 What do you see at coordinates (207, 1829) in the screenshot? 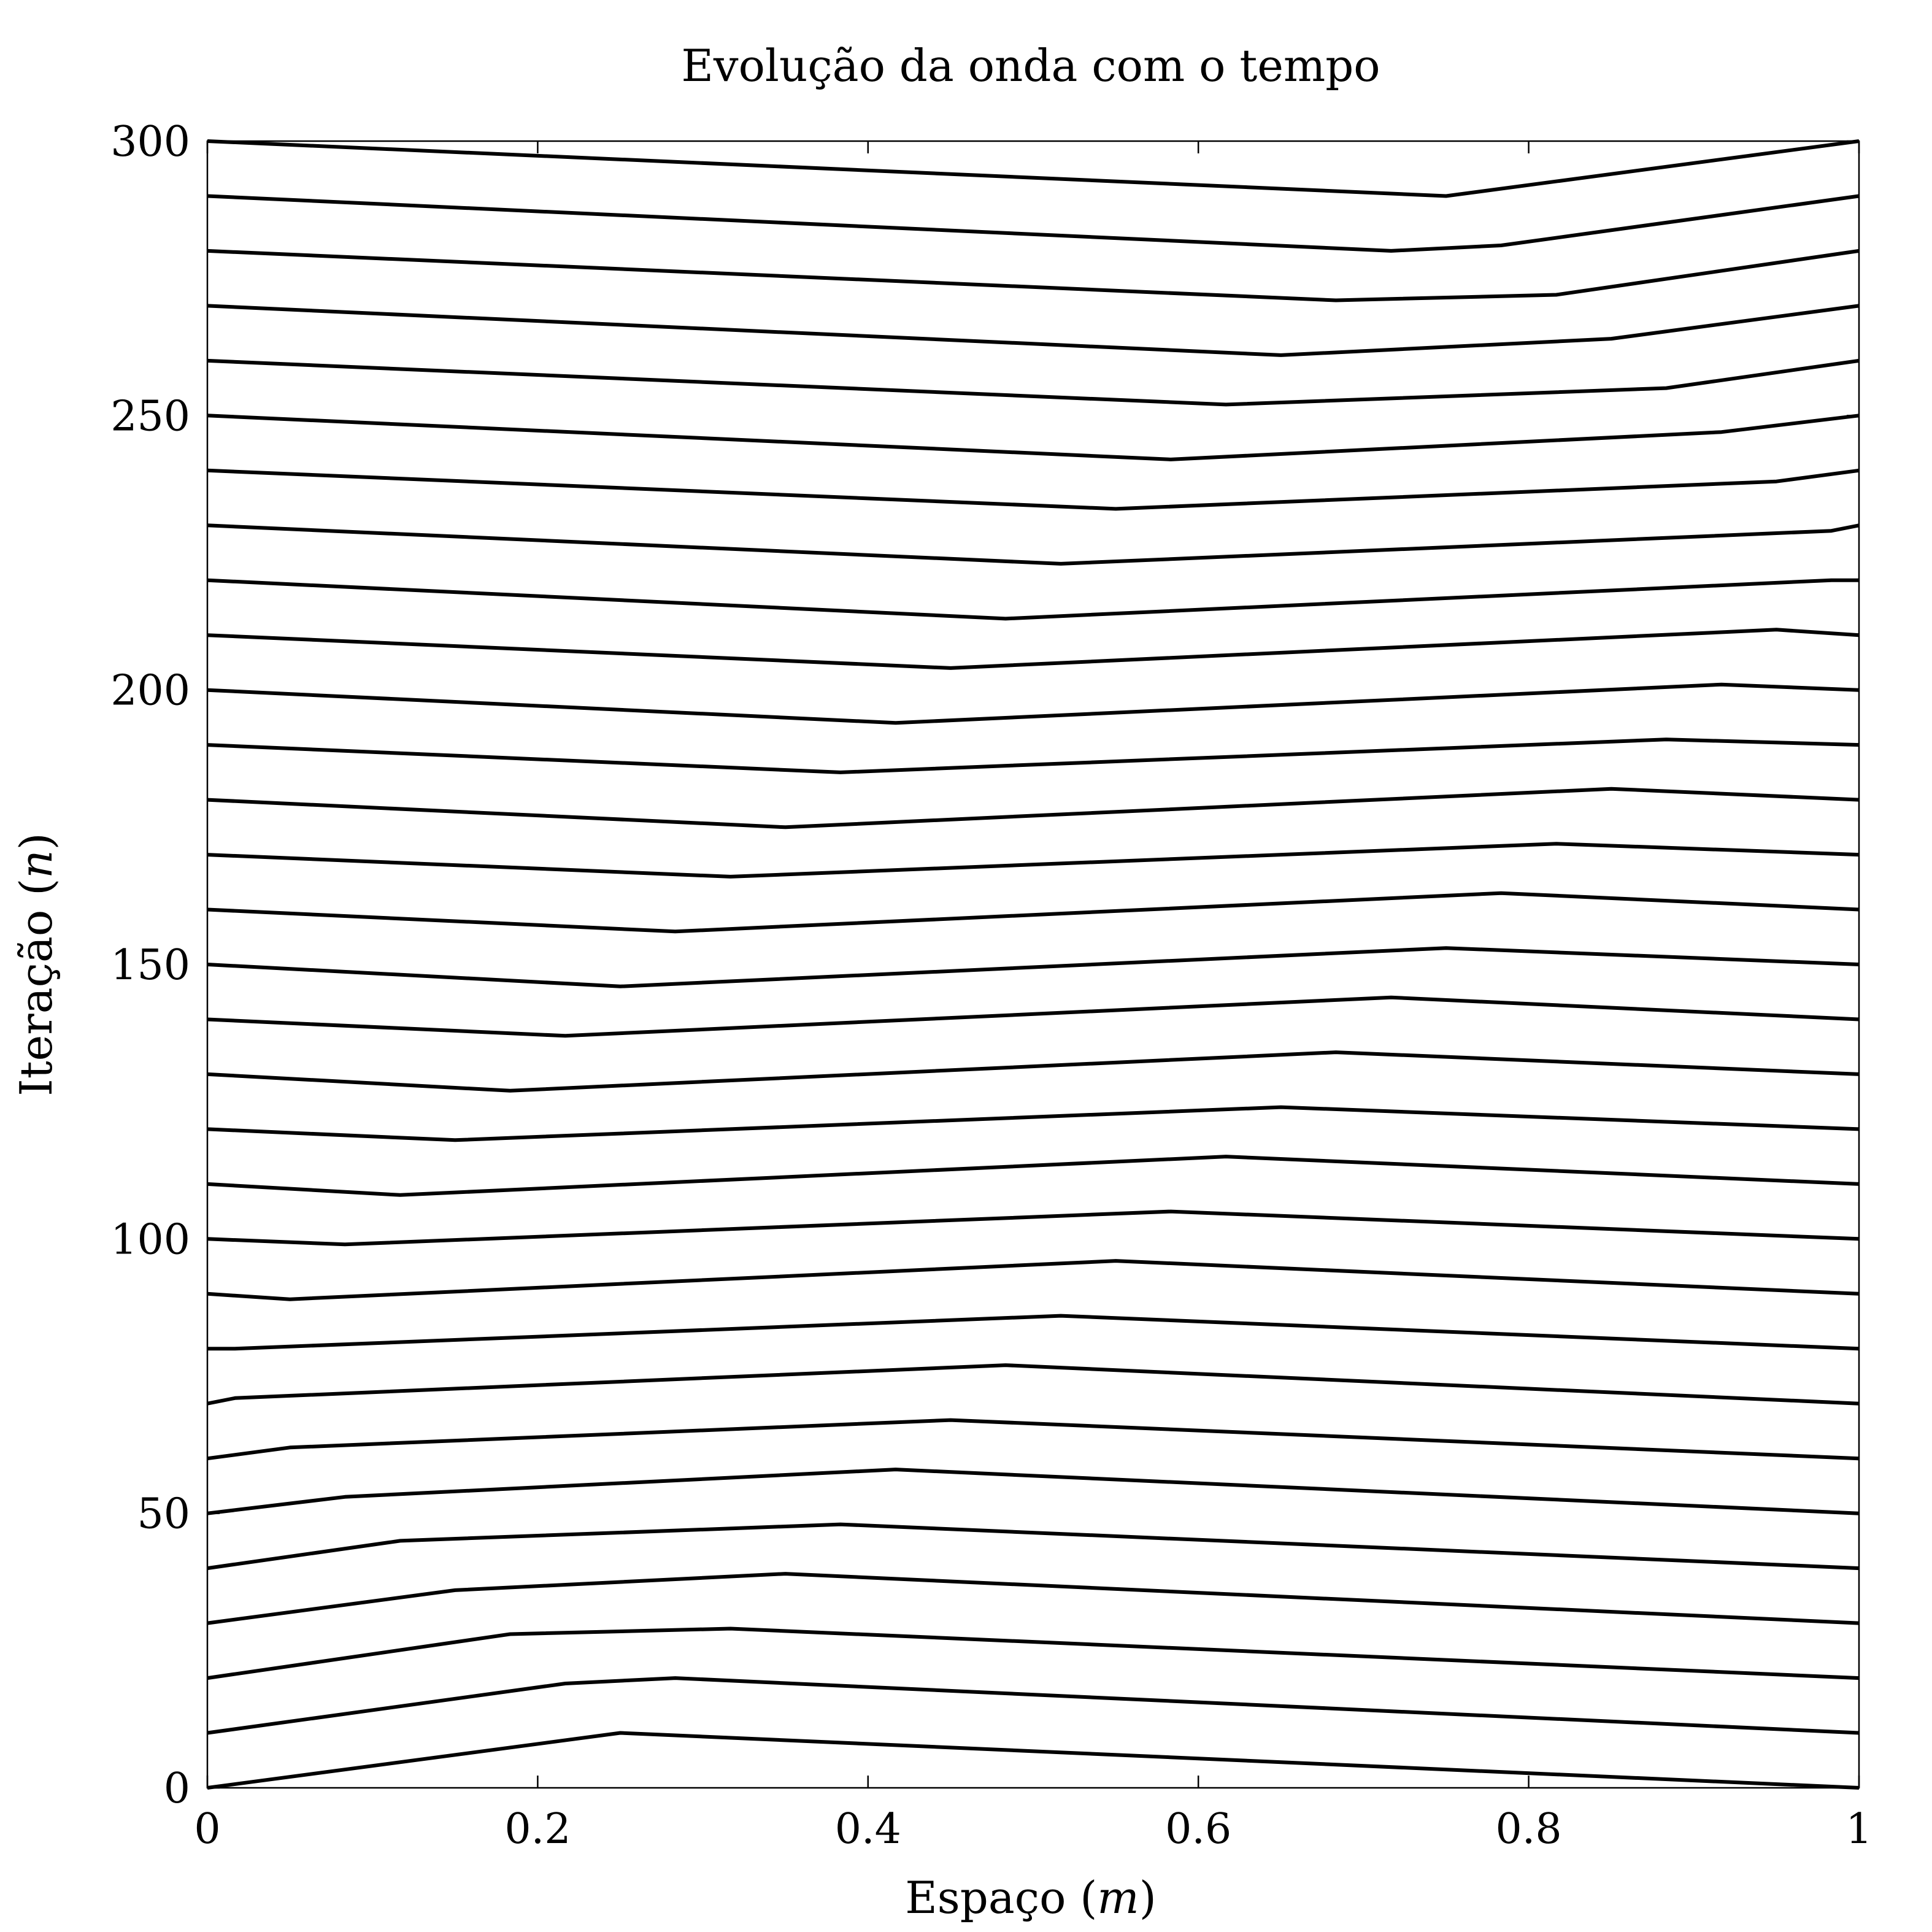
I see `x-tick-label-0: 0` at bounding box center [207, 1829].